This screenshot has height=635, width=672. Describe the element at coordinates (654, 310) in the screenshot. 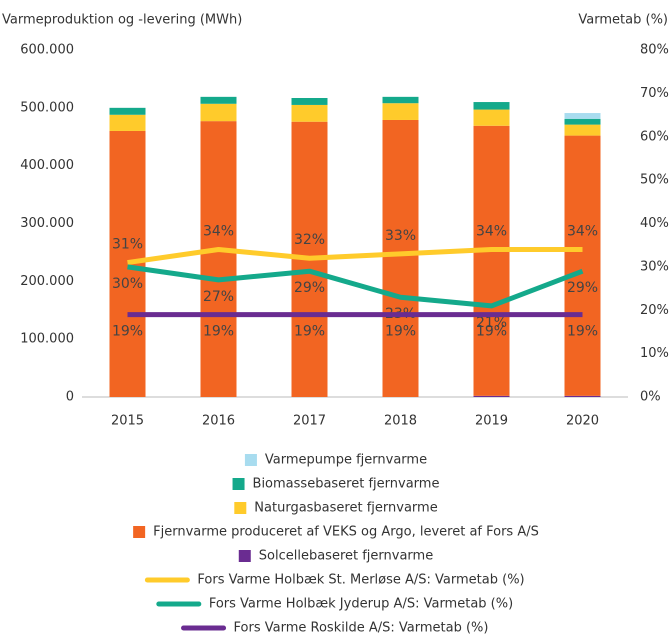

I see `y2-tick-label: 20%` at that location.